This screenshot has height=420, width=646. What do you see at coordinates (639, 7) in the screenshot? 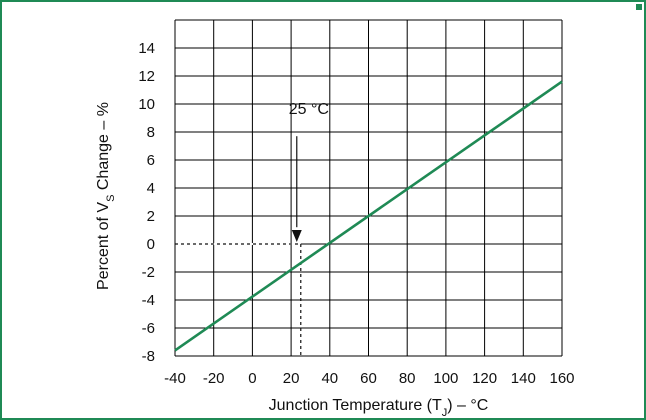
I see `frame-corner-mark` at bounding box center [639, 7].